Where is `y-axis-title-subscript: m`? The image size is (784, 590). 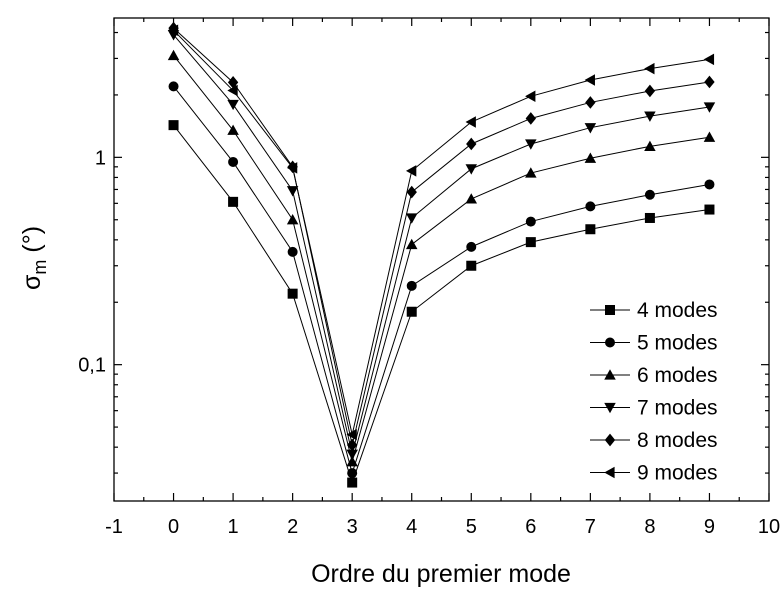
y-axis-title-subscript: m is located at coordinates (40, 267).